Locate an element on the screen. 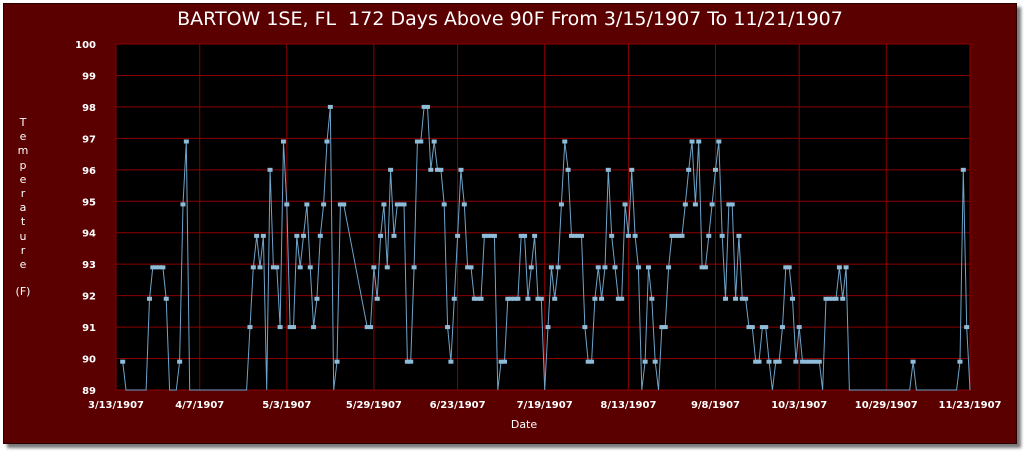 The image size is (1024, 451). x-tick-label: 6/23/1907 is located at coordinates (458, 405).